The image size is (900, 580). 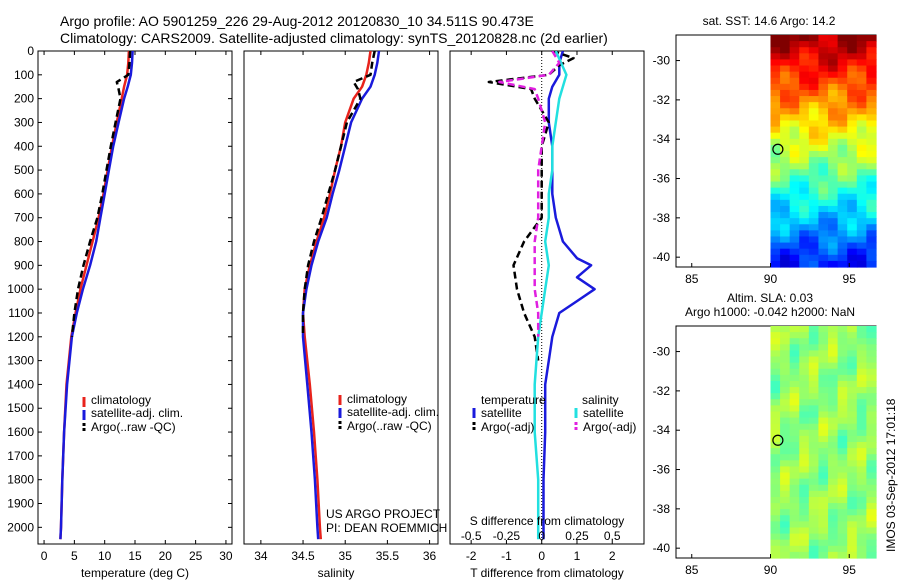 I want to click on depth-tick-label: 100, so click(x=24, y=75).